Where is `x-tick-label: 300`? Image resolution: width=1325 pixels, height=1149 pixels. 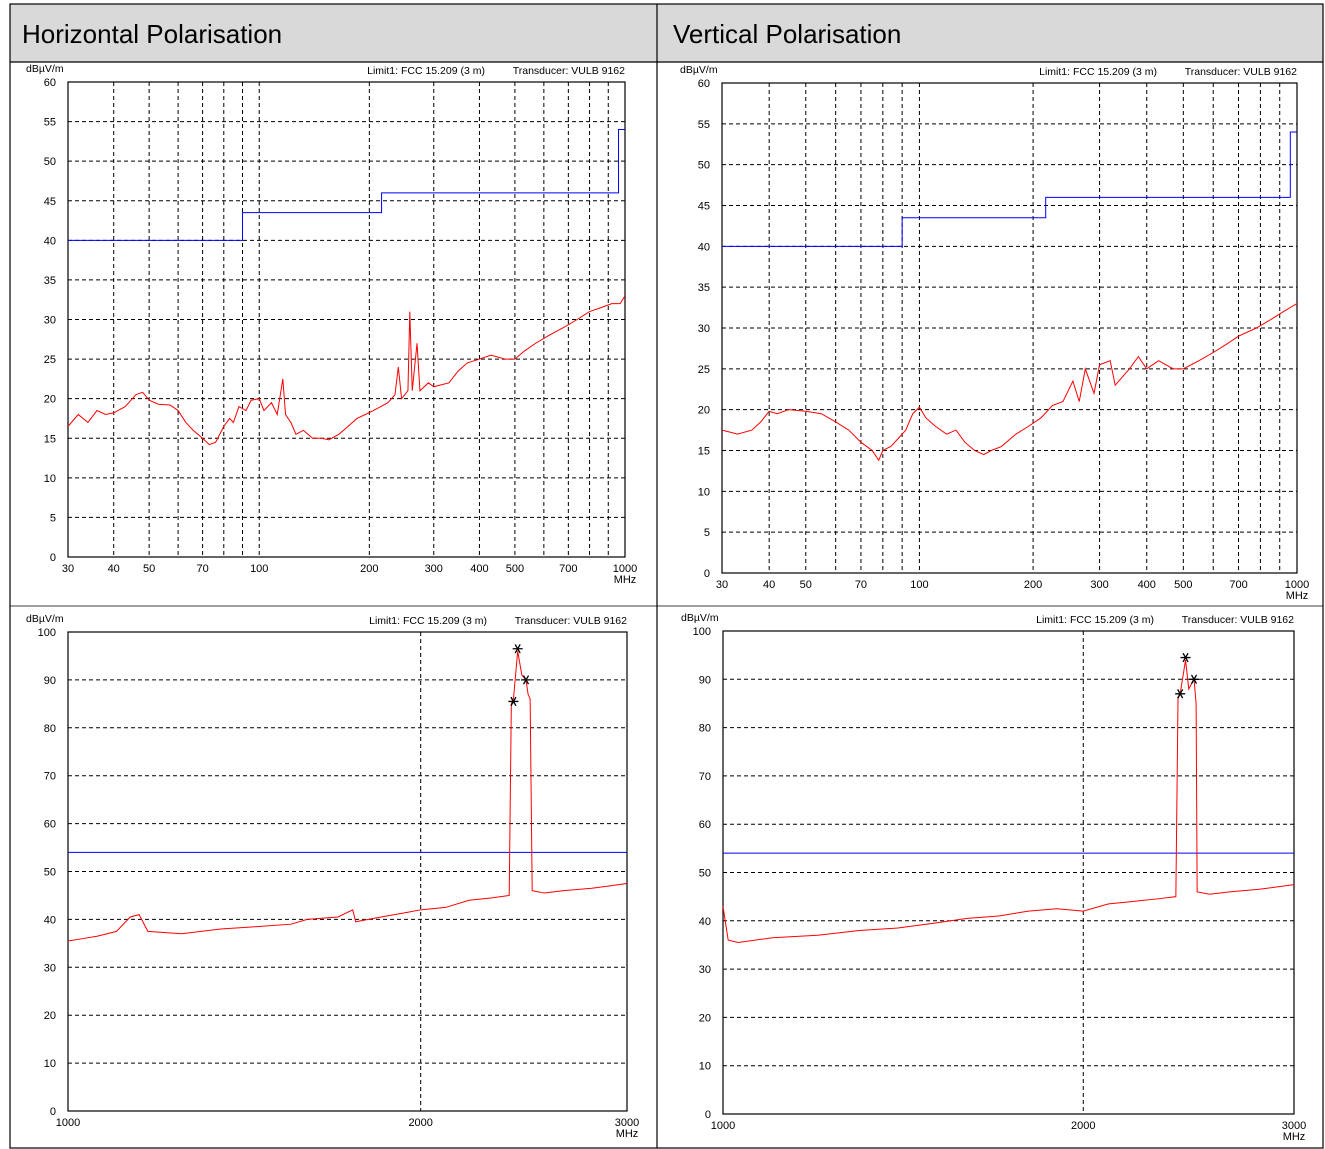 x-tick-label: 300 is located at coordinates (434, 569).